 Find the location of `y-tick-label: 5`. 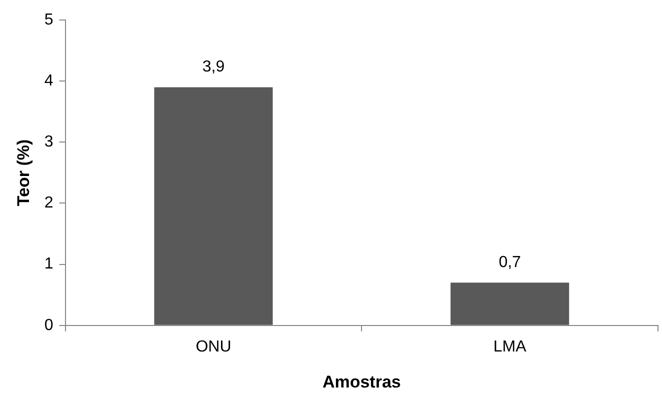

y-tick-label: 5 is located at coordinates (49, 19).